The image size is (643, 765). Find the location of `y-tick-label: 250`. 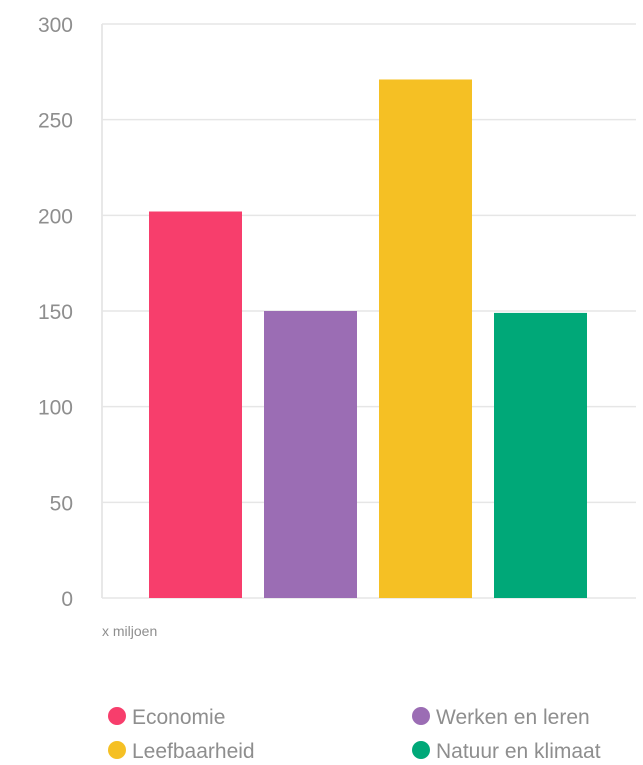

y-tick-label: 250 is located at coordinates (55, 121).